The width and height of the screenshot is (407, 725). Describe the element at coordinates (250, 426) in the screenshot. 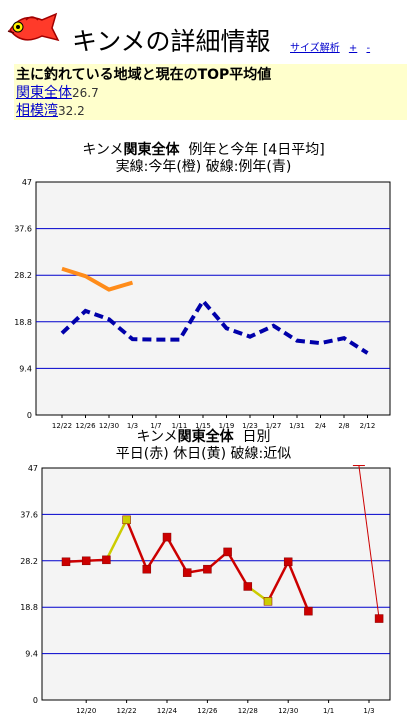

I see `chart1-x-tick-label: 1/23` at that location.